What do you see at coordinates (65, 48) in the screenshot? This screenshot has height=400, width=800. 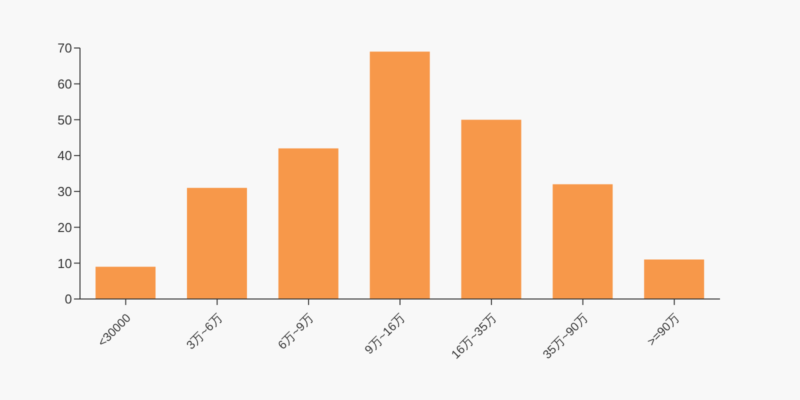 I see `y-tick-label: 70` at bounding box center [65, 48].